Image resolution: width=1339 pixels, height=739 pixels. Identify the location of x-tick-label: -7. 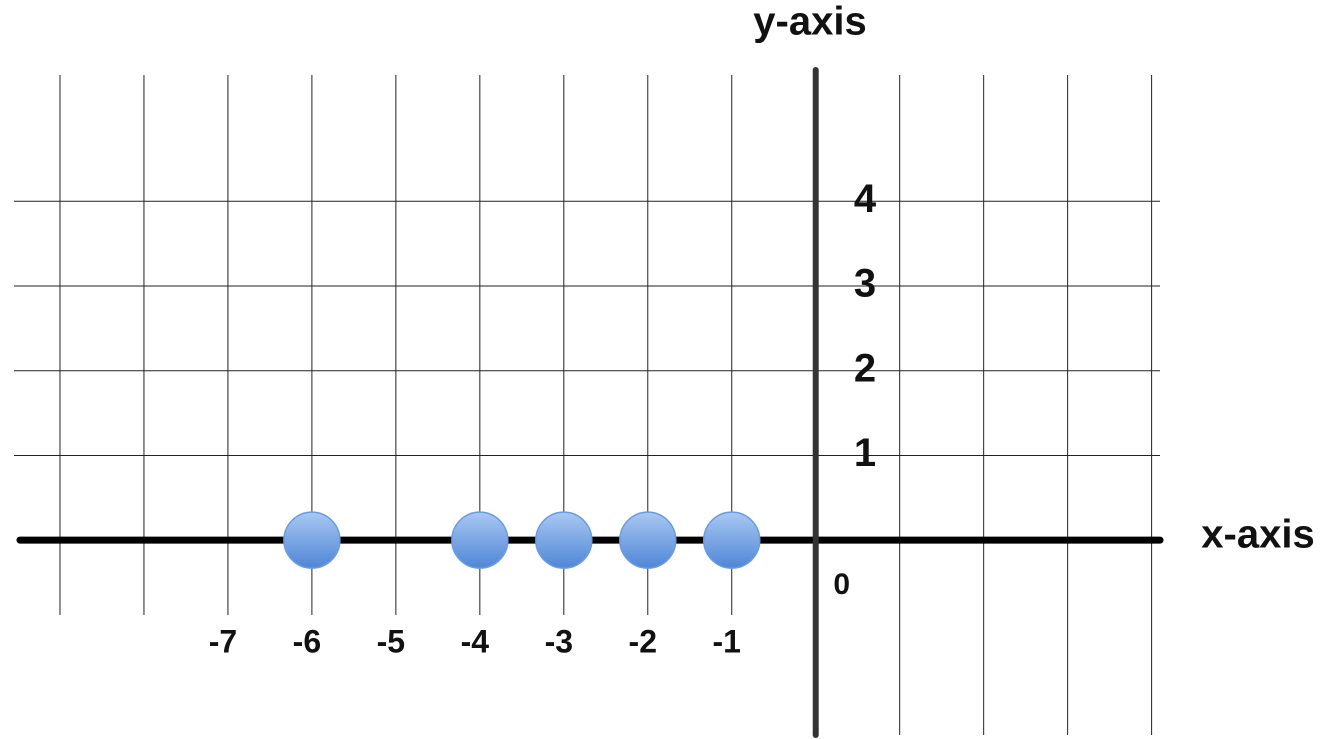
(223, 641).